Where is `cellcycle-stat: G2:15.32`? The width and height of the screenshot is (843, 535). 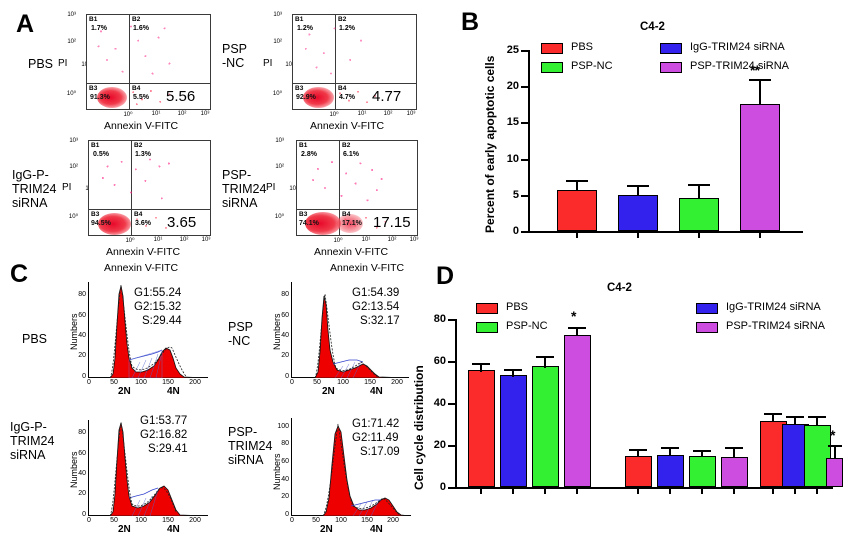 cellcycle-stat: G2:15.32 is located at coordinates (158, 307).